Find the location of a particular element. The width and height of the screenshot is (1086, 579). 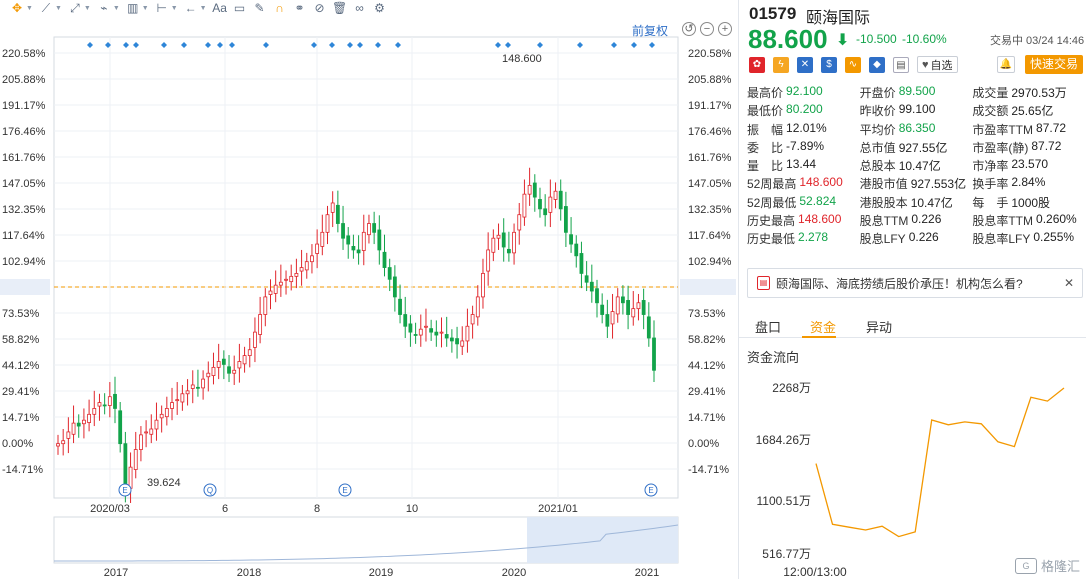

navigator-selection is located at coordinates (602, 540).